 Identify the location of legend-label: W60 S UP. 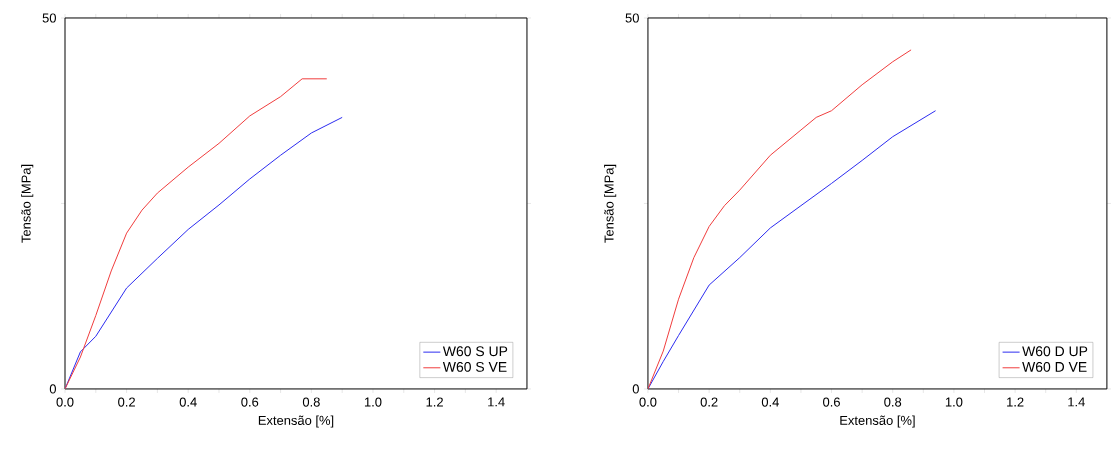
(475, 351).